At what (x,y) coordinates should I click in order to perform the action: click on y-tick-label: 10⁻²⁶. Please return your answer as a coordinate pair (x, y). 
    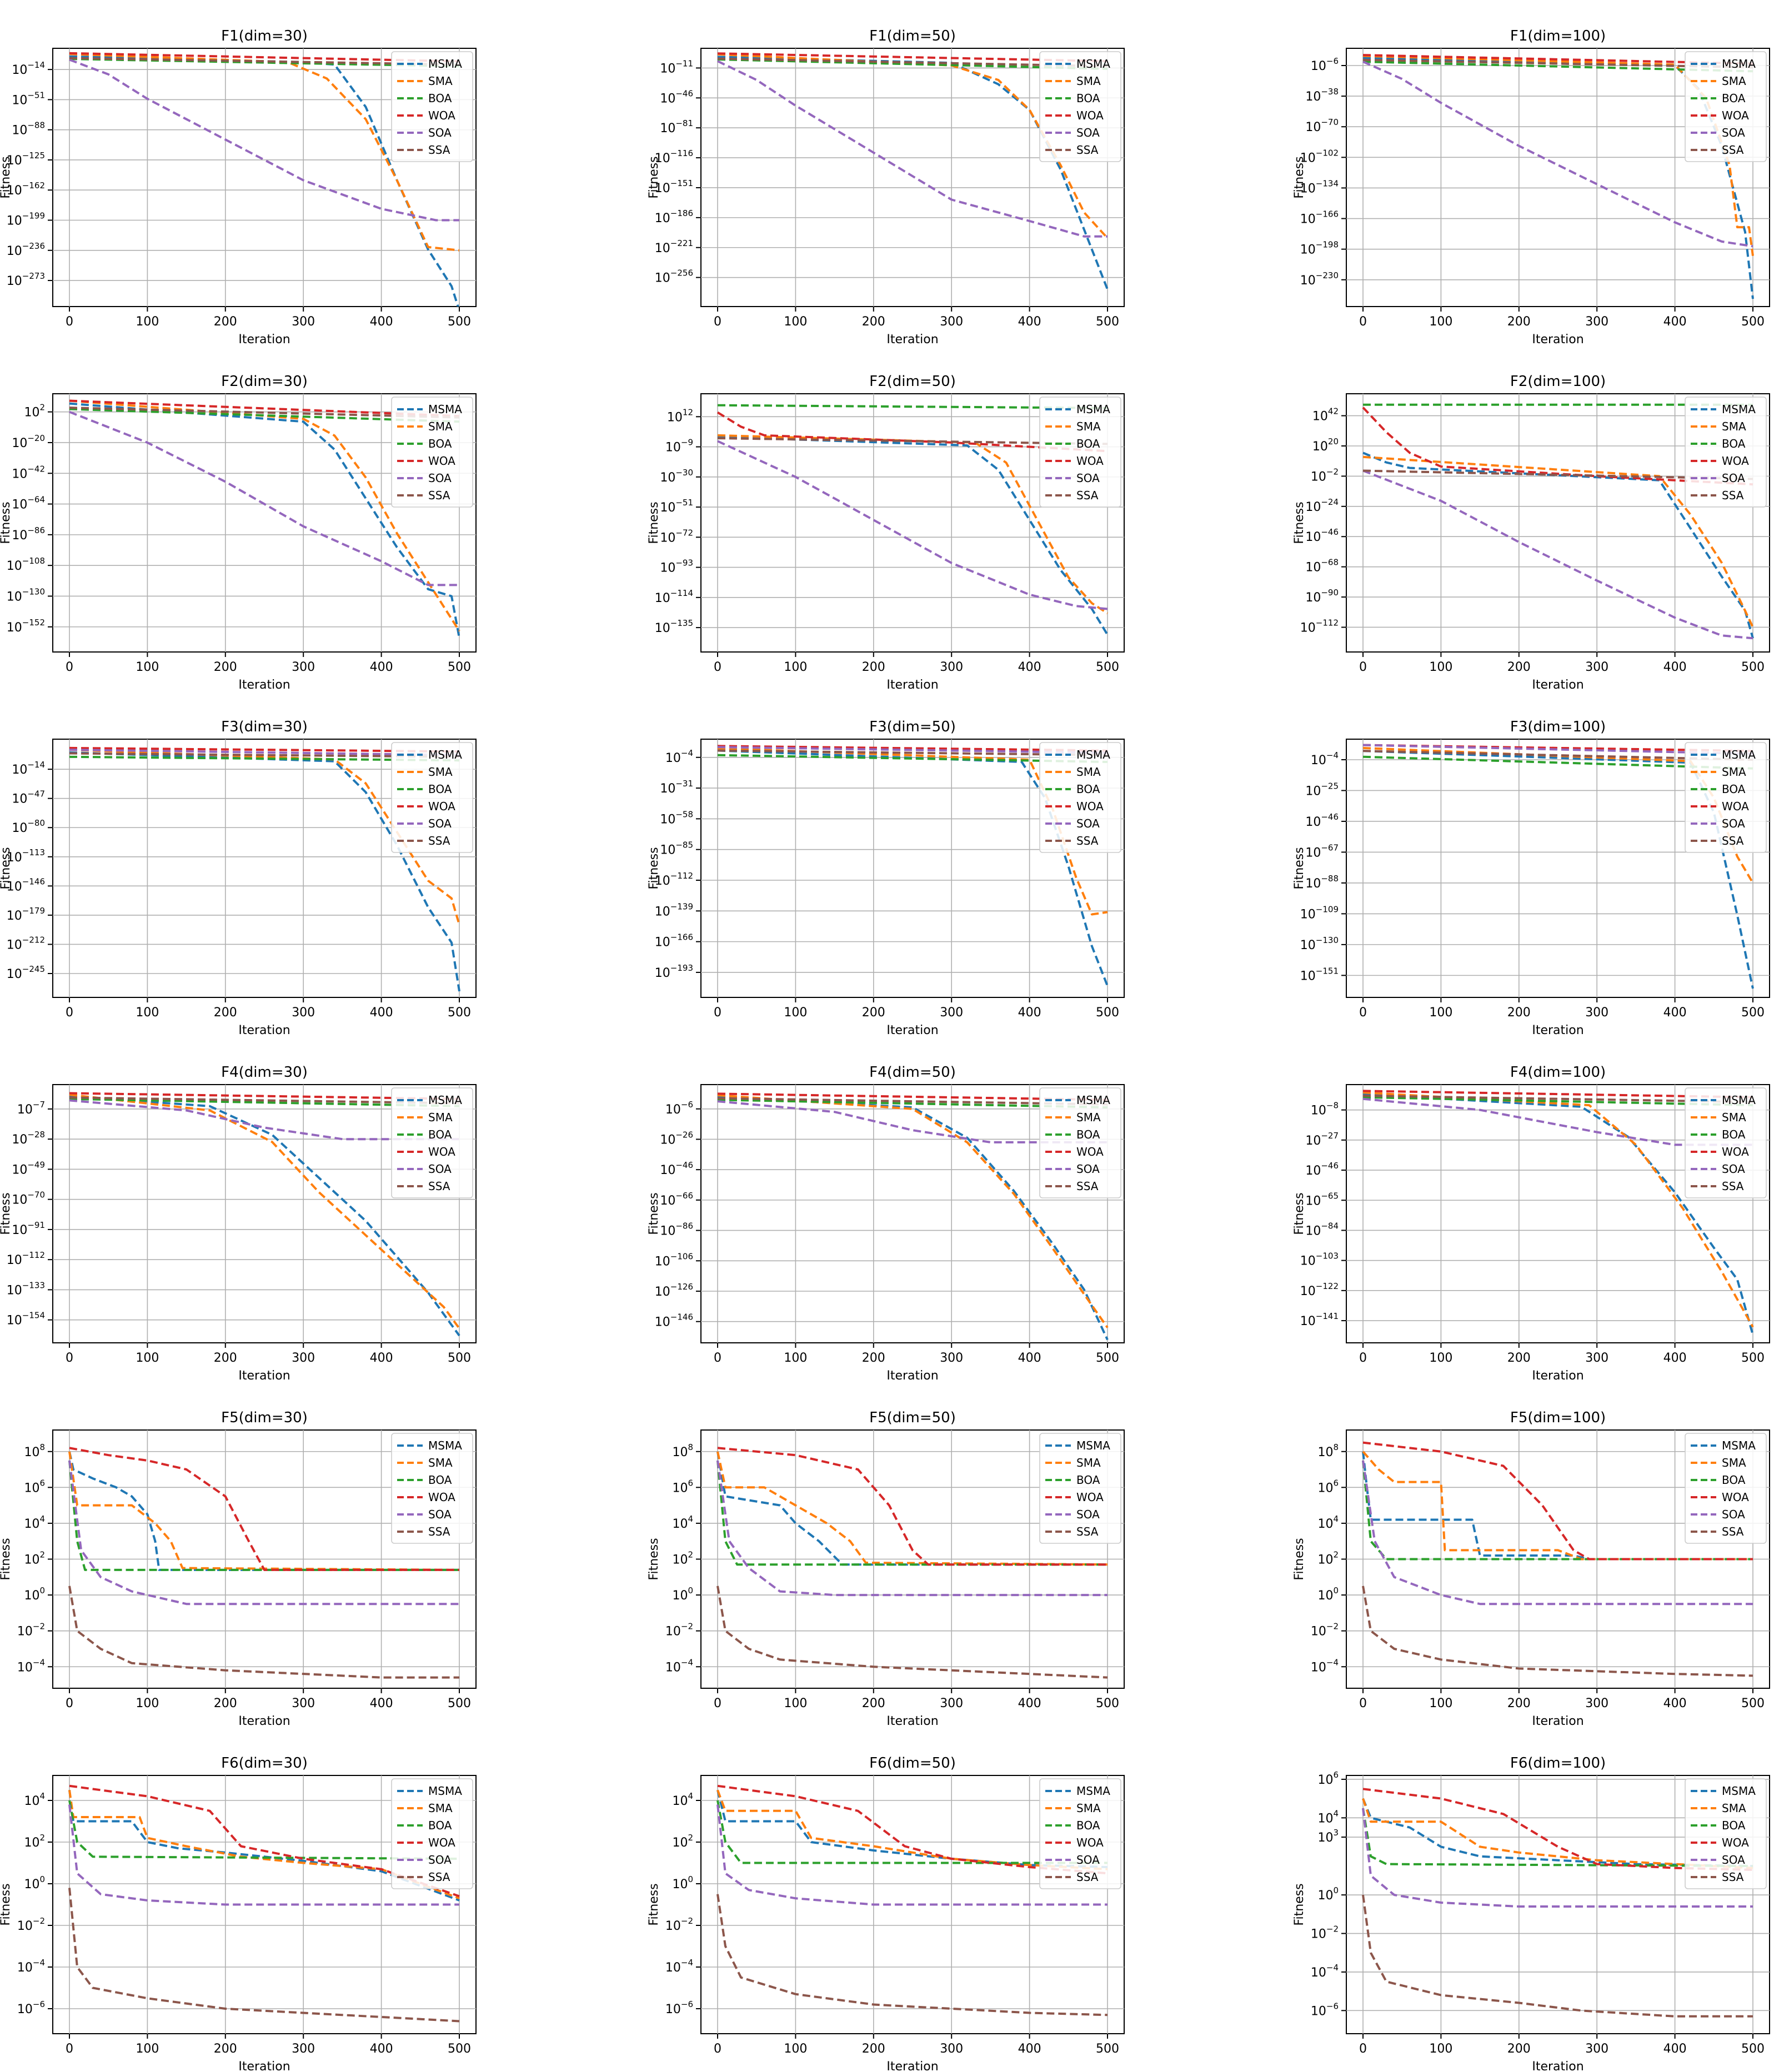
    Looking at the image, I should click on (676, 1138).